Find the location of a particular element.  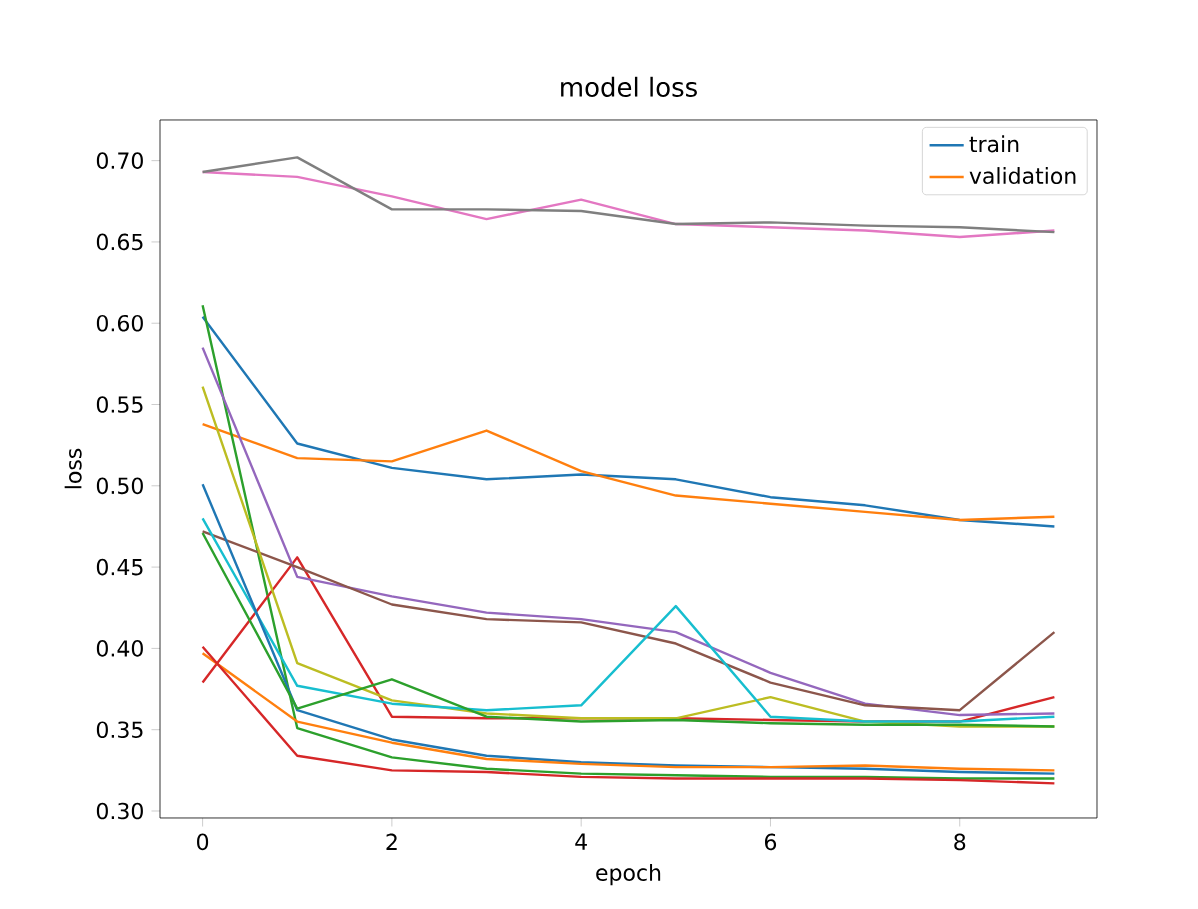

y-tick-label: 0.45 is located at coordinates (119, 567).